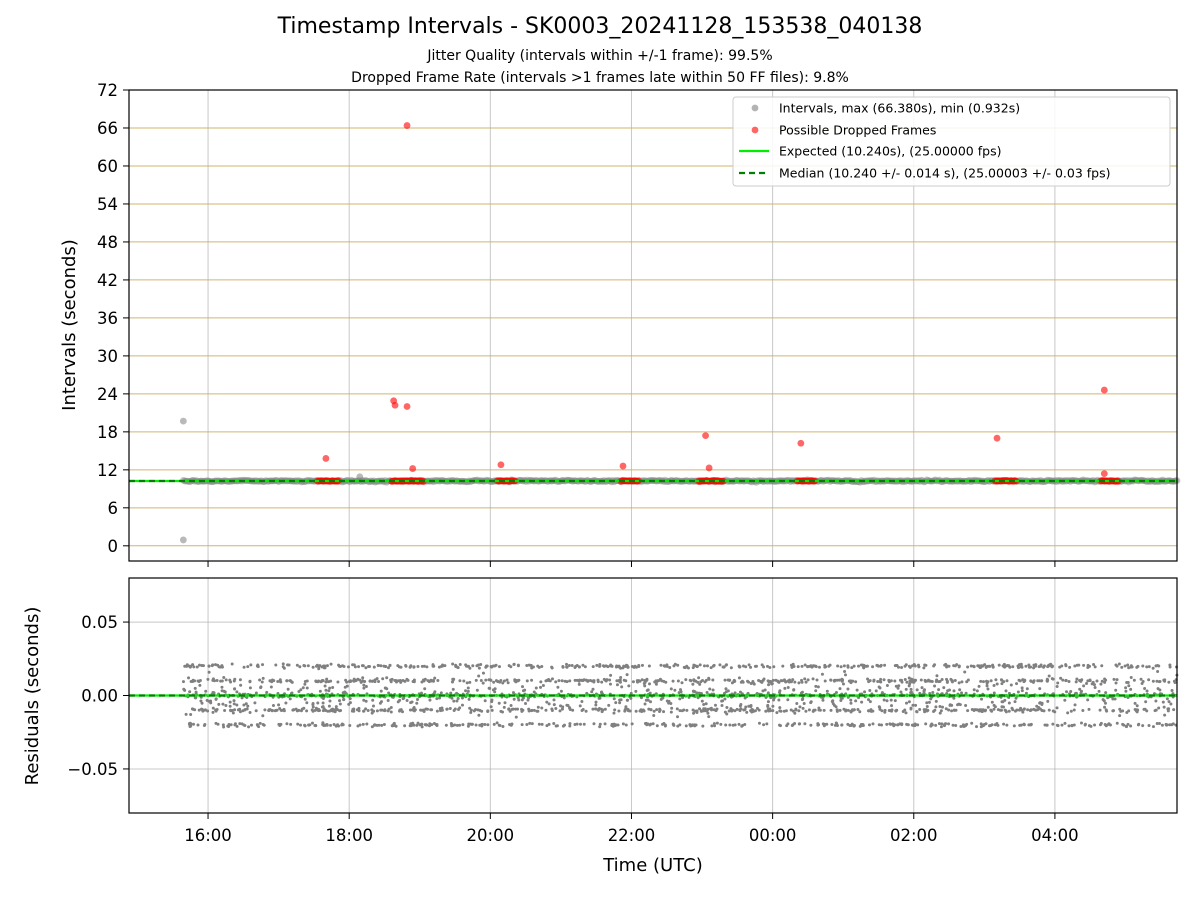 Image resolution: width=1200 pixels, height=900 pixels. I want to click on legend-dropped-label: Possible Dropped Frames, so click(857, 130).